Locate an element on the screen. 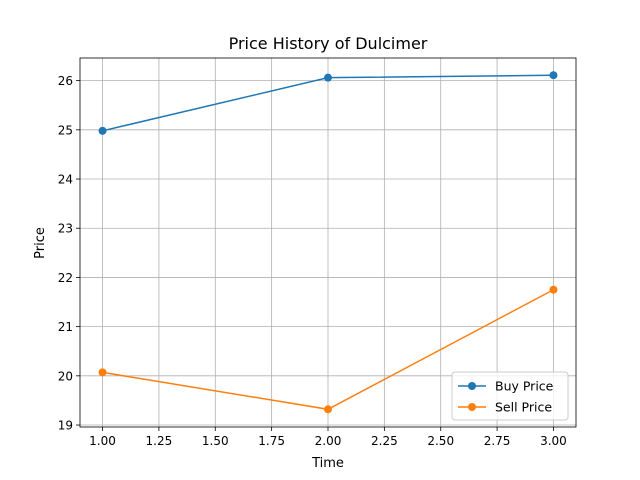  y-tick-label: 21 is located at coordinates (65, 327).